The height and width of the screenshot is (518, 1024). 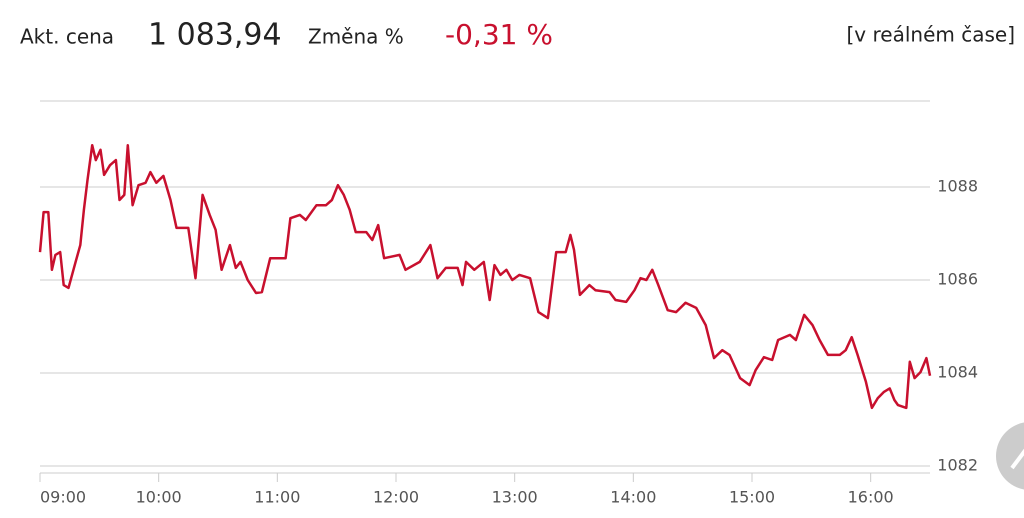 I want to click on scroll-top-button, so click(x=1010, y=456).